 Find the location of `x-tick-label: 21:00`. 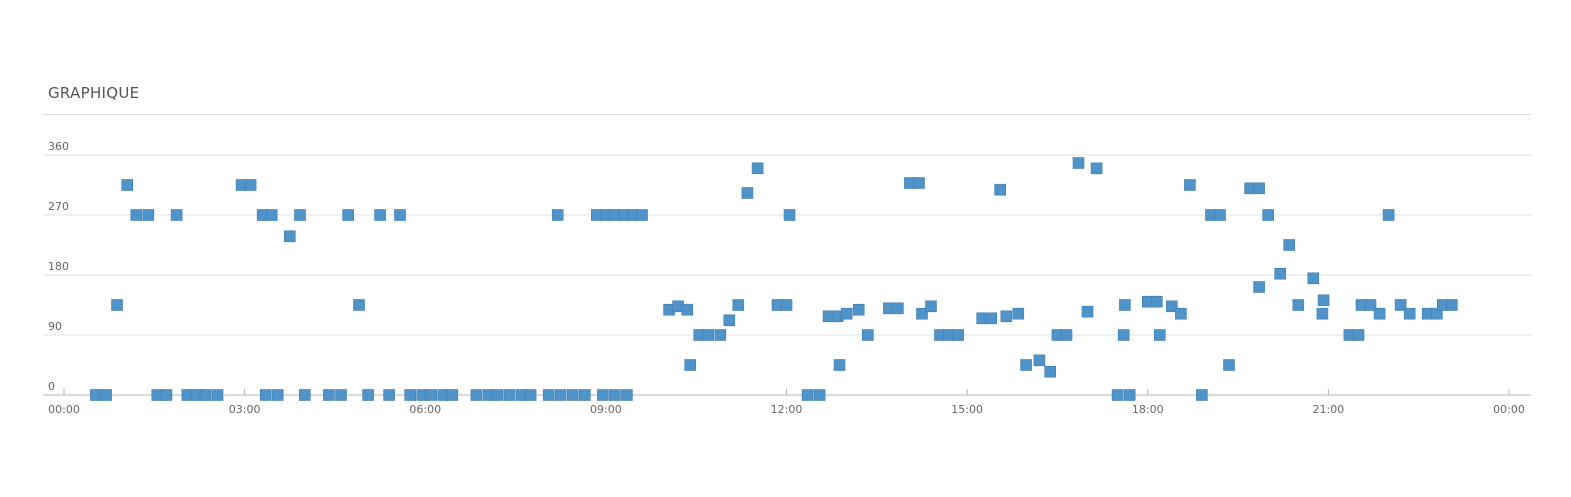

x-tick-label: 21:00 is located at coordinates (1329, 409).